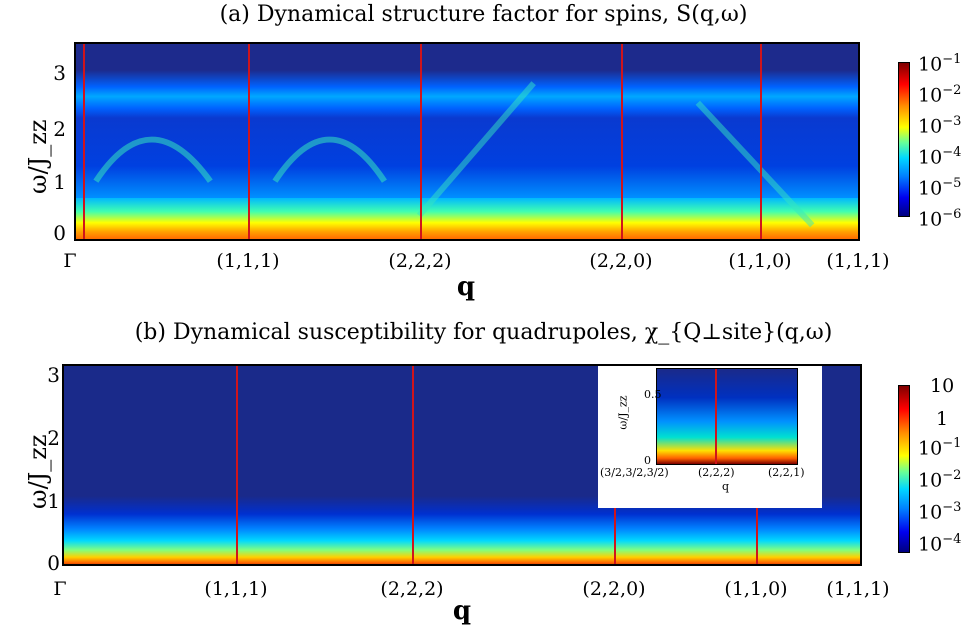 The image size is (967, 626). I want to click on panel-a-cb-tick: 10⁻¹, so click(940, 64).